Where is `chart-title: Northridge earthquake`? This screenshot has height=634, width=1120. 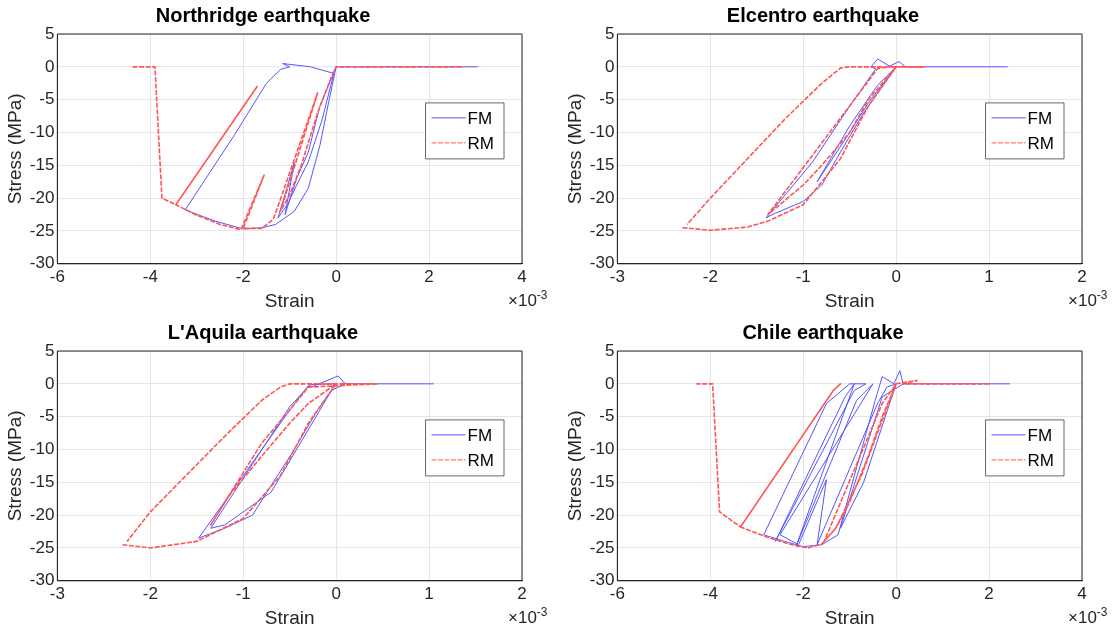 chart-title: Northridge earthquake is located at coordinates (263, 14).